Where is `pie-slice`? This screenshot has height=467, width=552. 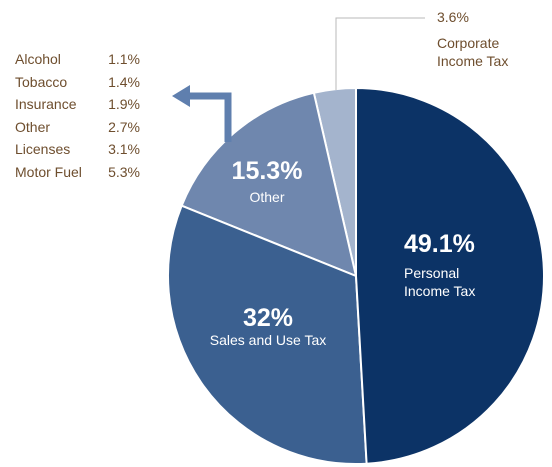
pie-slice is located at coordinates (269, 184).